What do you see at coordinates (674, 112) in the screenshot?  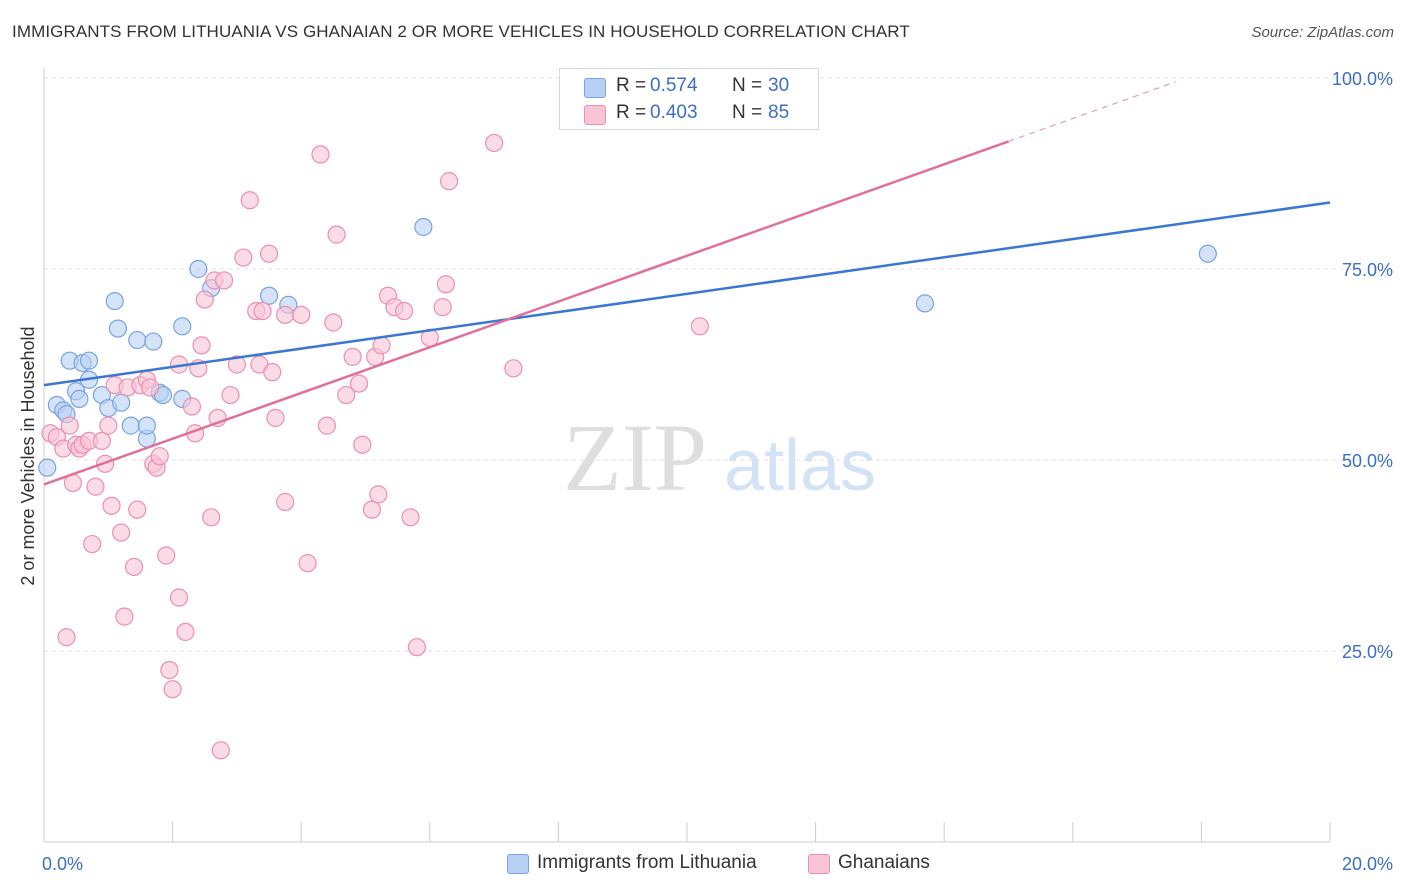 I see `legend-r-value: 0.403` at bounding box center [674, 112].